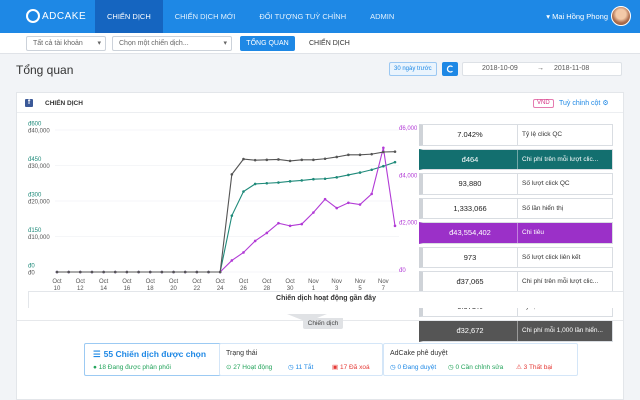 The width and height of the screenshot is (640, 400). I want to click on metric-row: 7.042% Tỷ lệ click QC, so click(516, 135).